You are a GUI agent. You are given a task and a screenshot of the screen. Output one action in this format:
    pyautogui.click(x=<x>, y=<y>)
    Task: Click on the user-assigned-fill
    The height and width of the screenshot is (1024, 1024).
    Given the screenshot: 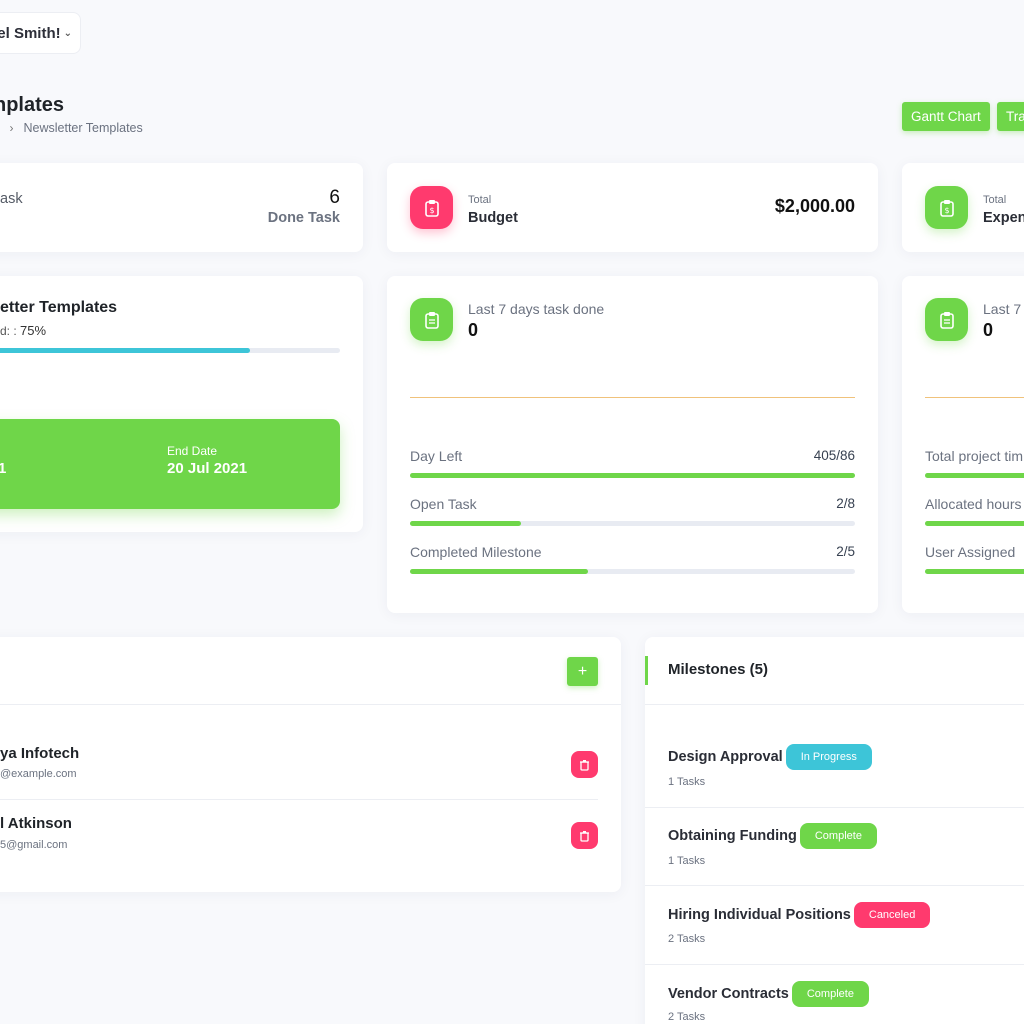 What is the action you would take?
    pyautogui.click(x=974, y=571)
    